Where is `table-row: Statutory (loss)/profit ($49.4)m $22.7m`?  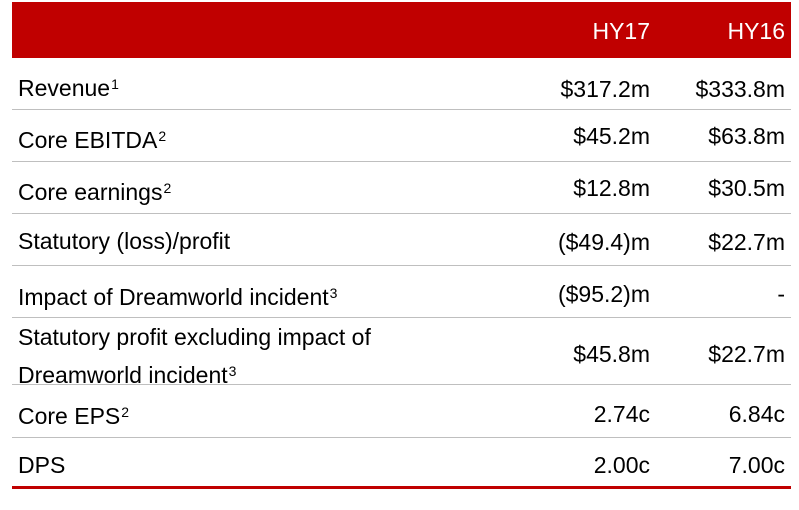 table-row: Statutory (loss)/profit ($49.4)m $22.7m is located at coordinates (401, 240).